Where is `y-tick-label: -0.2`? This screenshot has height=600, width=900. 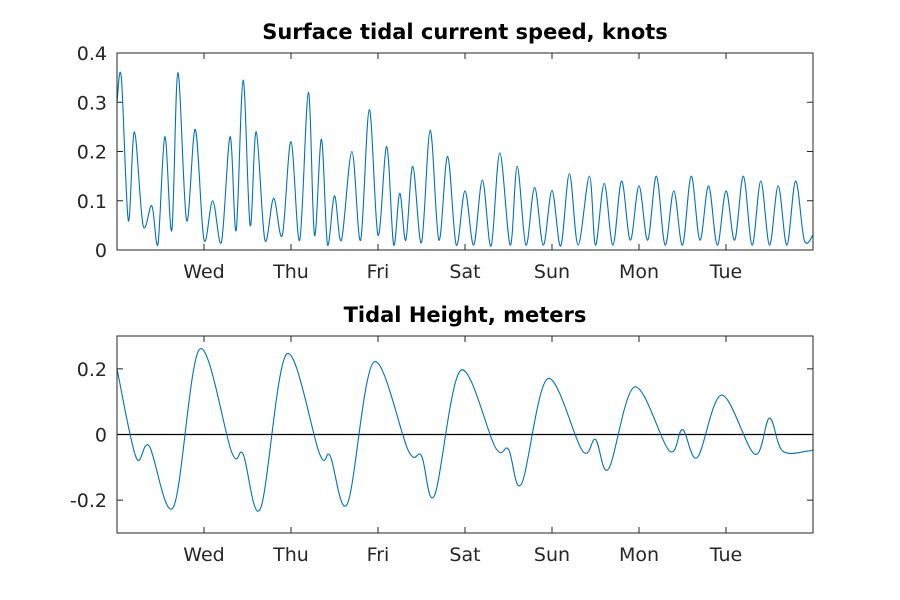
y-tick-label: -0.2 is located at coordinates (88, 501).